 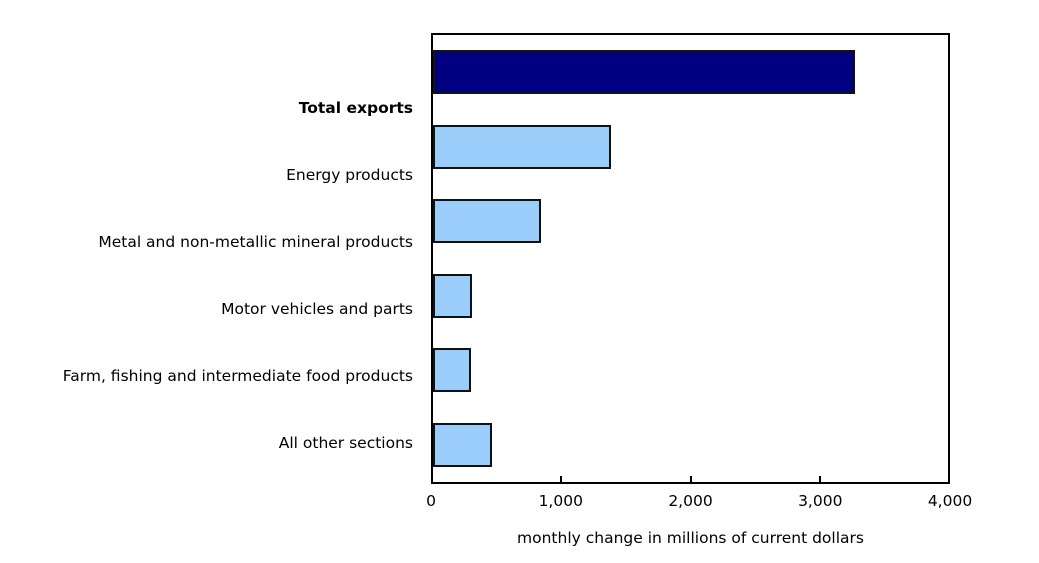 I want to click on x-tick-label: 4,000, so click(x=950, y=501).